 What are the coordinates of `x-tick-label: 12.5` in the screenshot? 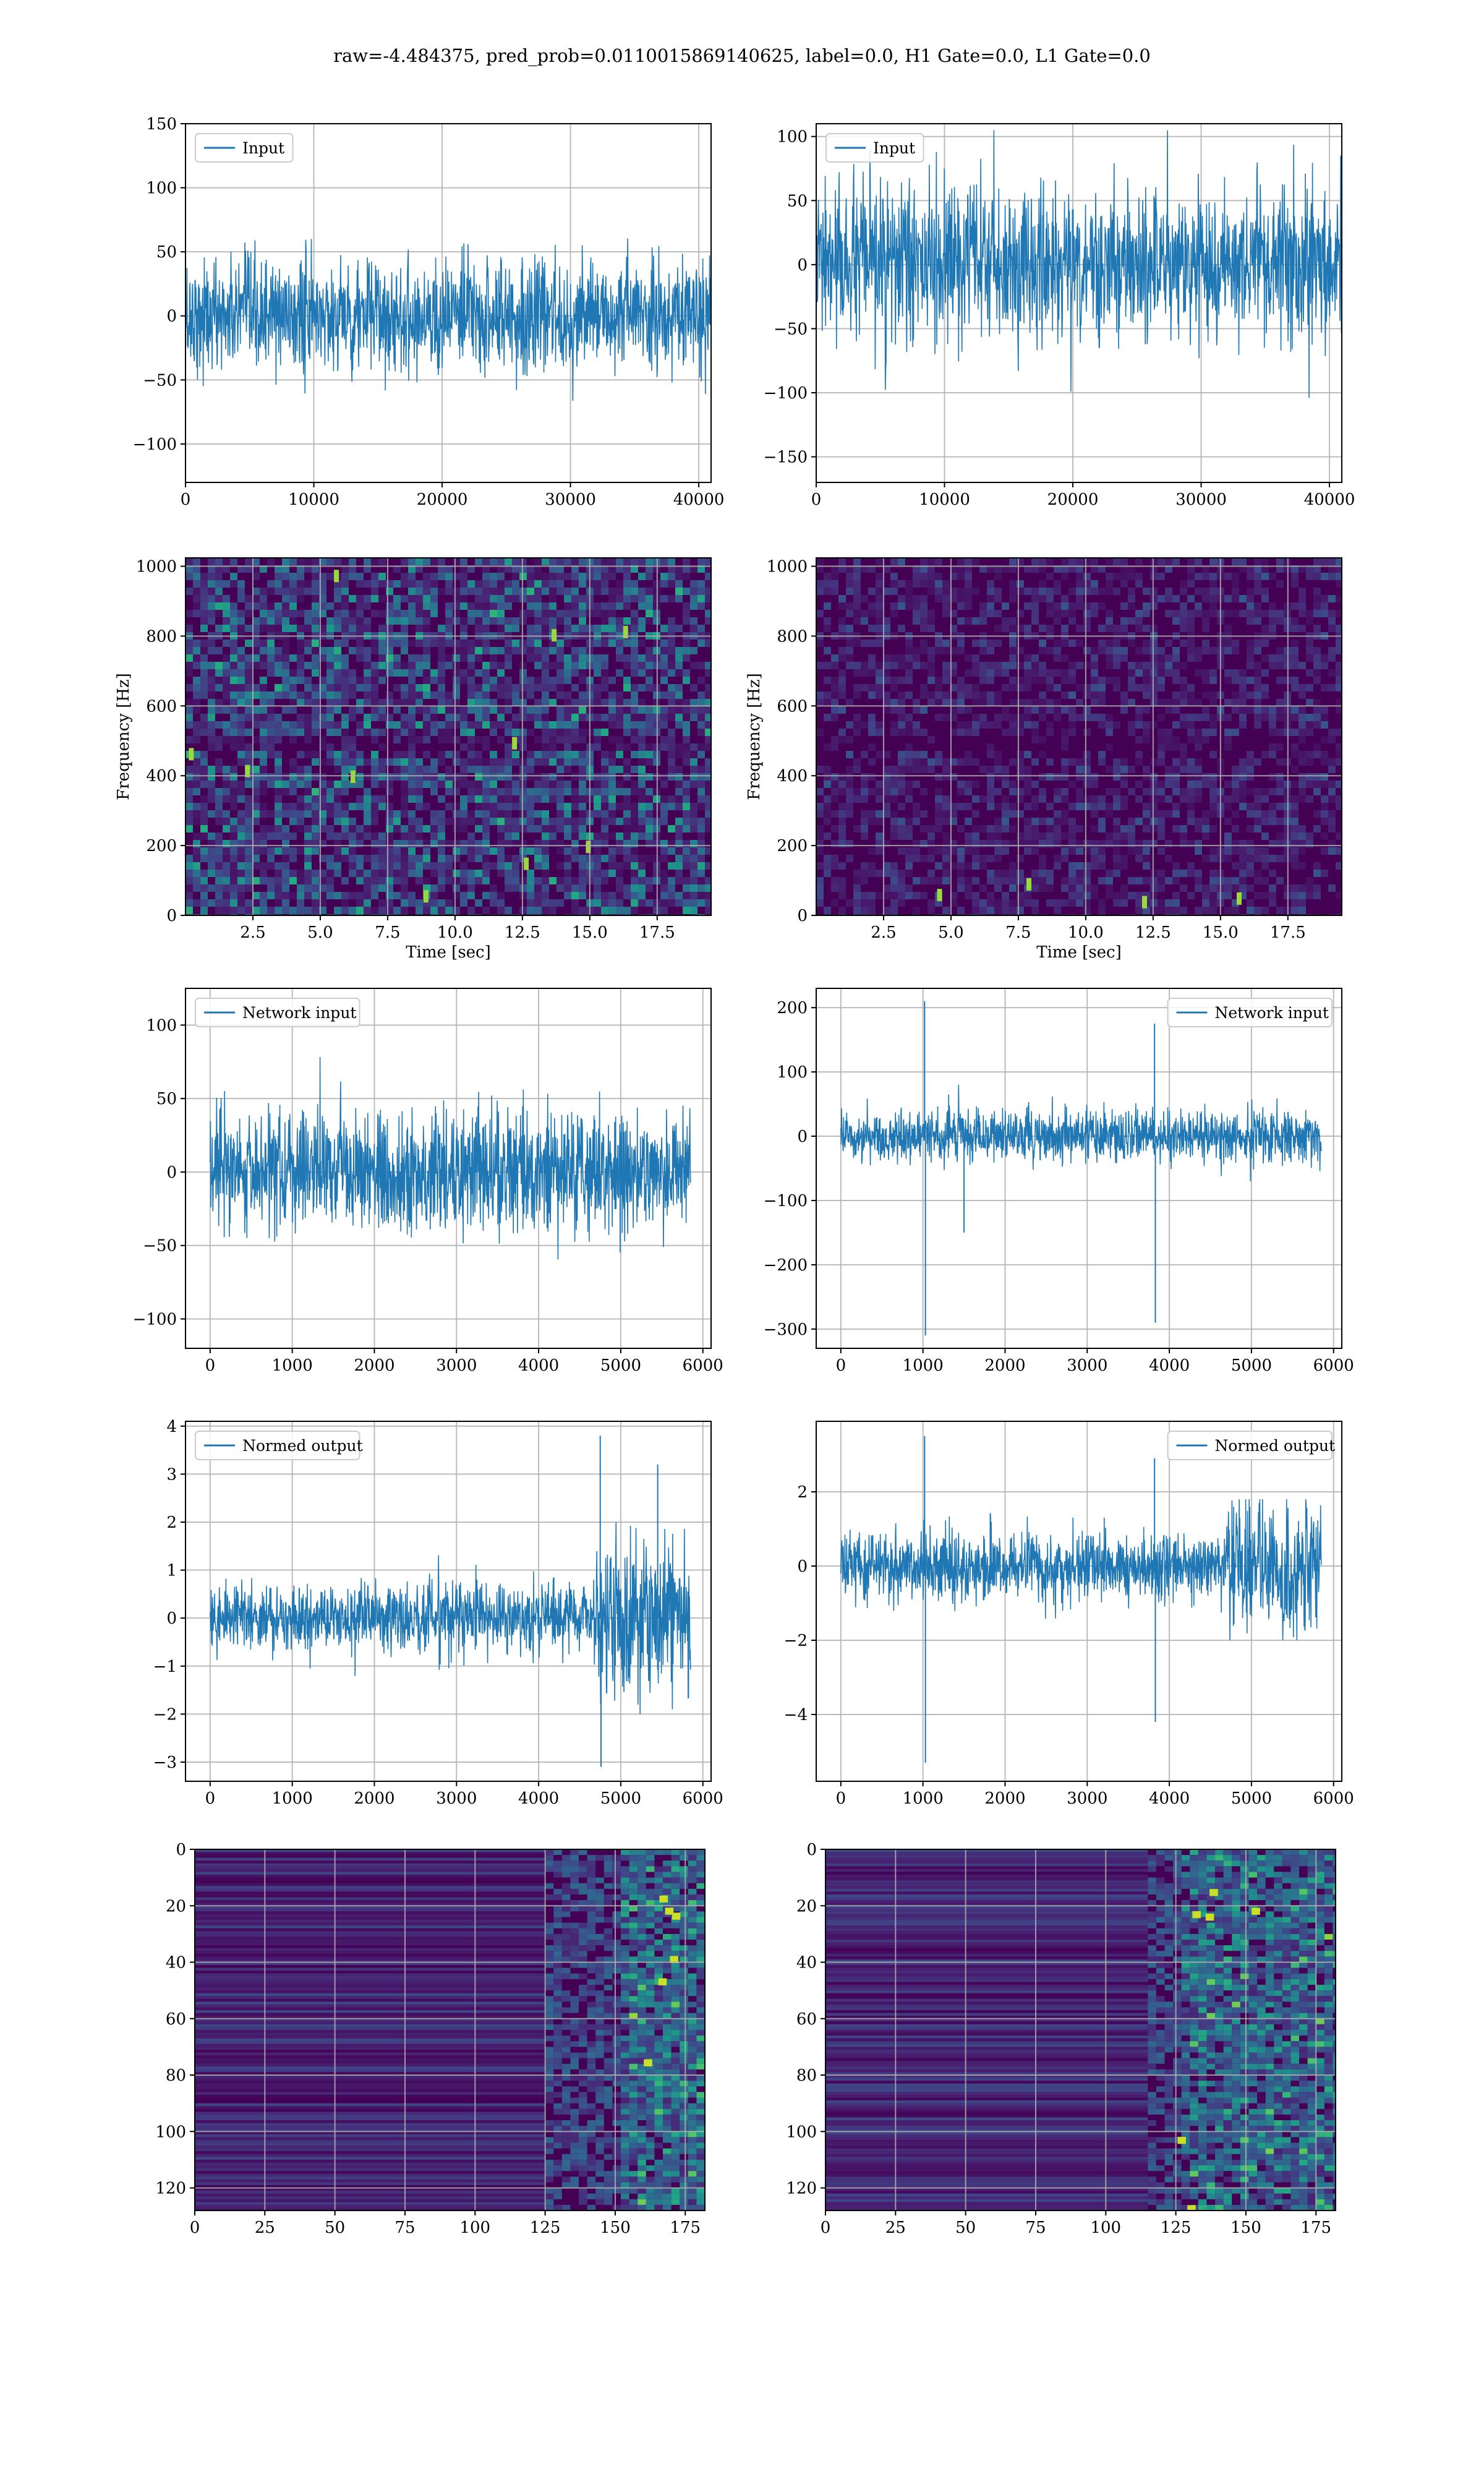 It's located at (522, 932).